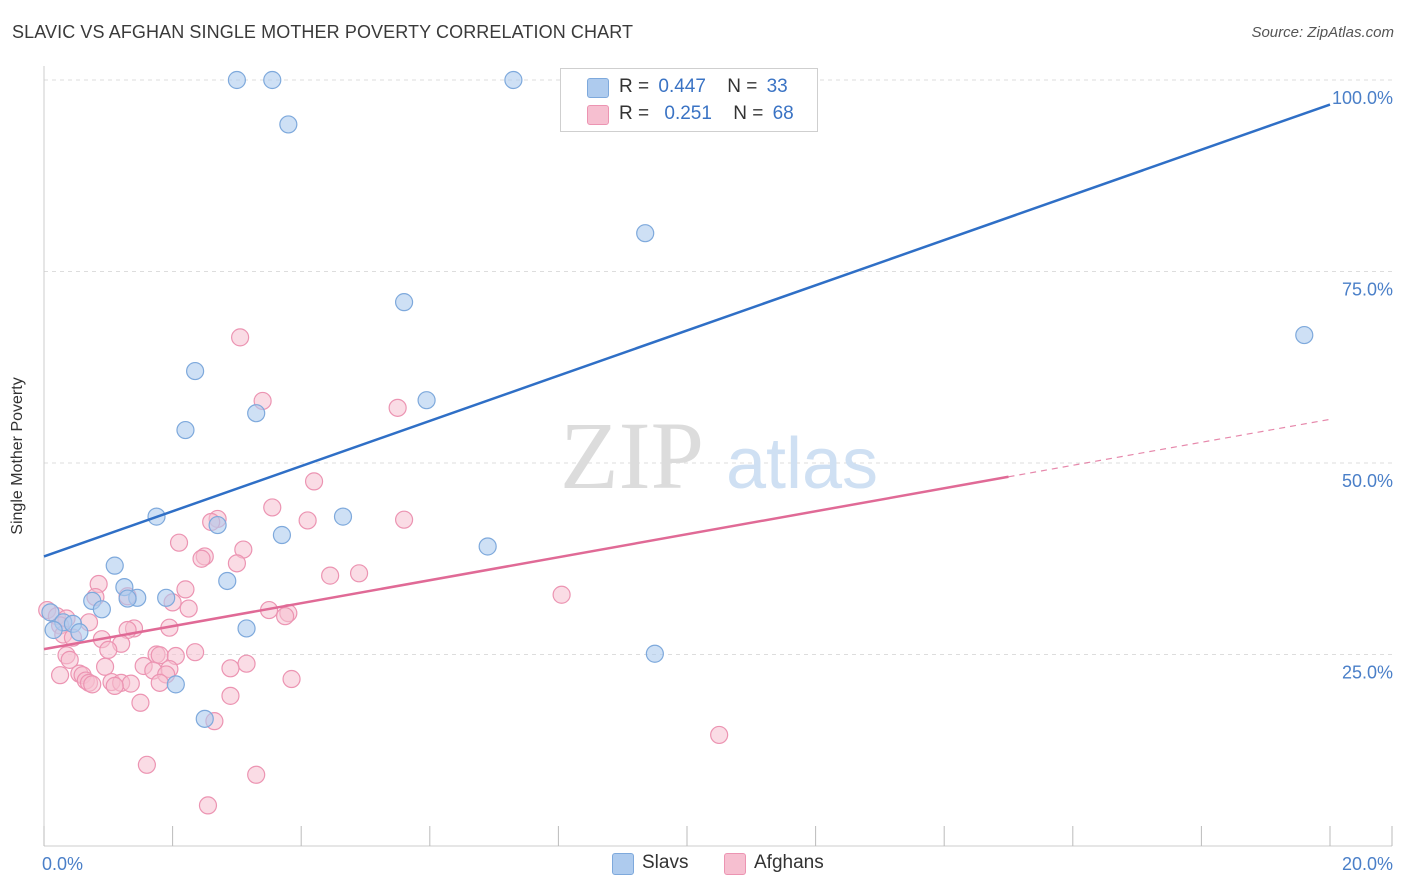  I want to click on slavs-legend-label: Slavs, so click(665, 862).